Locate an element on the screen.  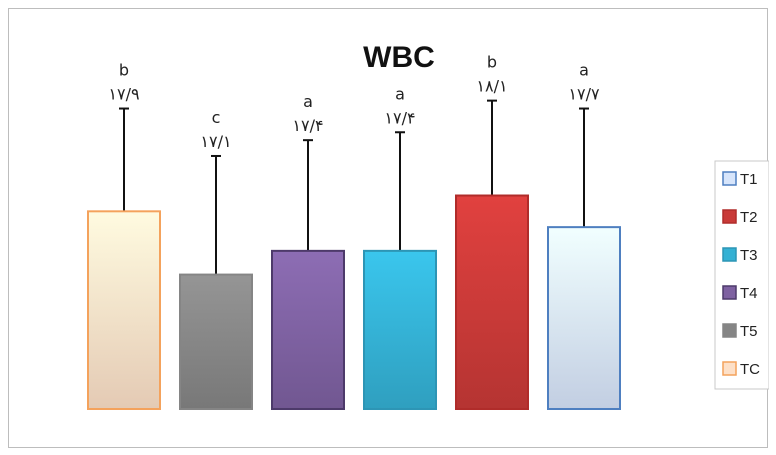
value-label-t3: ۱۷/۴ is located at coordinates (399, 117).